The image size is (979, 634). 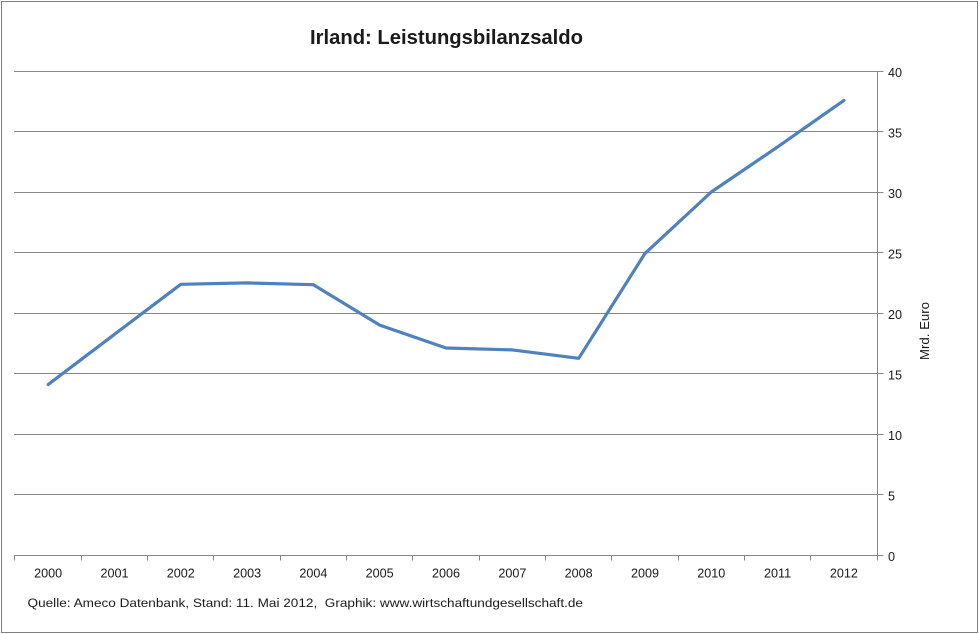 What do you see at coordinates (247, 574) in the screenshot?
I see `svg-text: 2003` at bounding box center [247, 574].